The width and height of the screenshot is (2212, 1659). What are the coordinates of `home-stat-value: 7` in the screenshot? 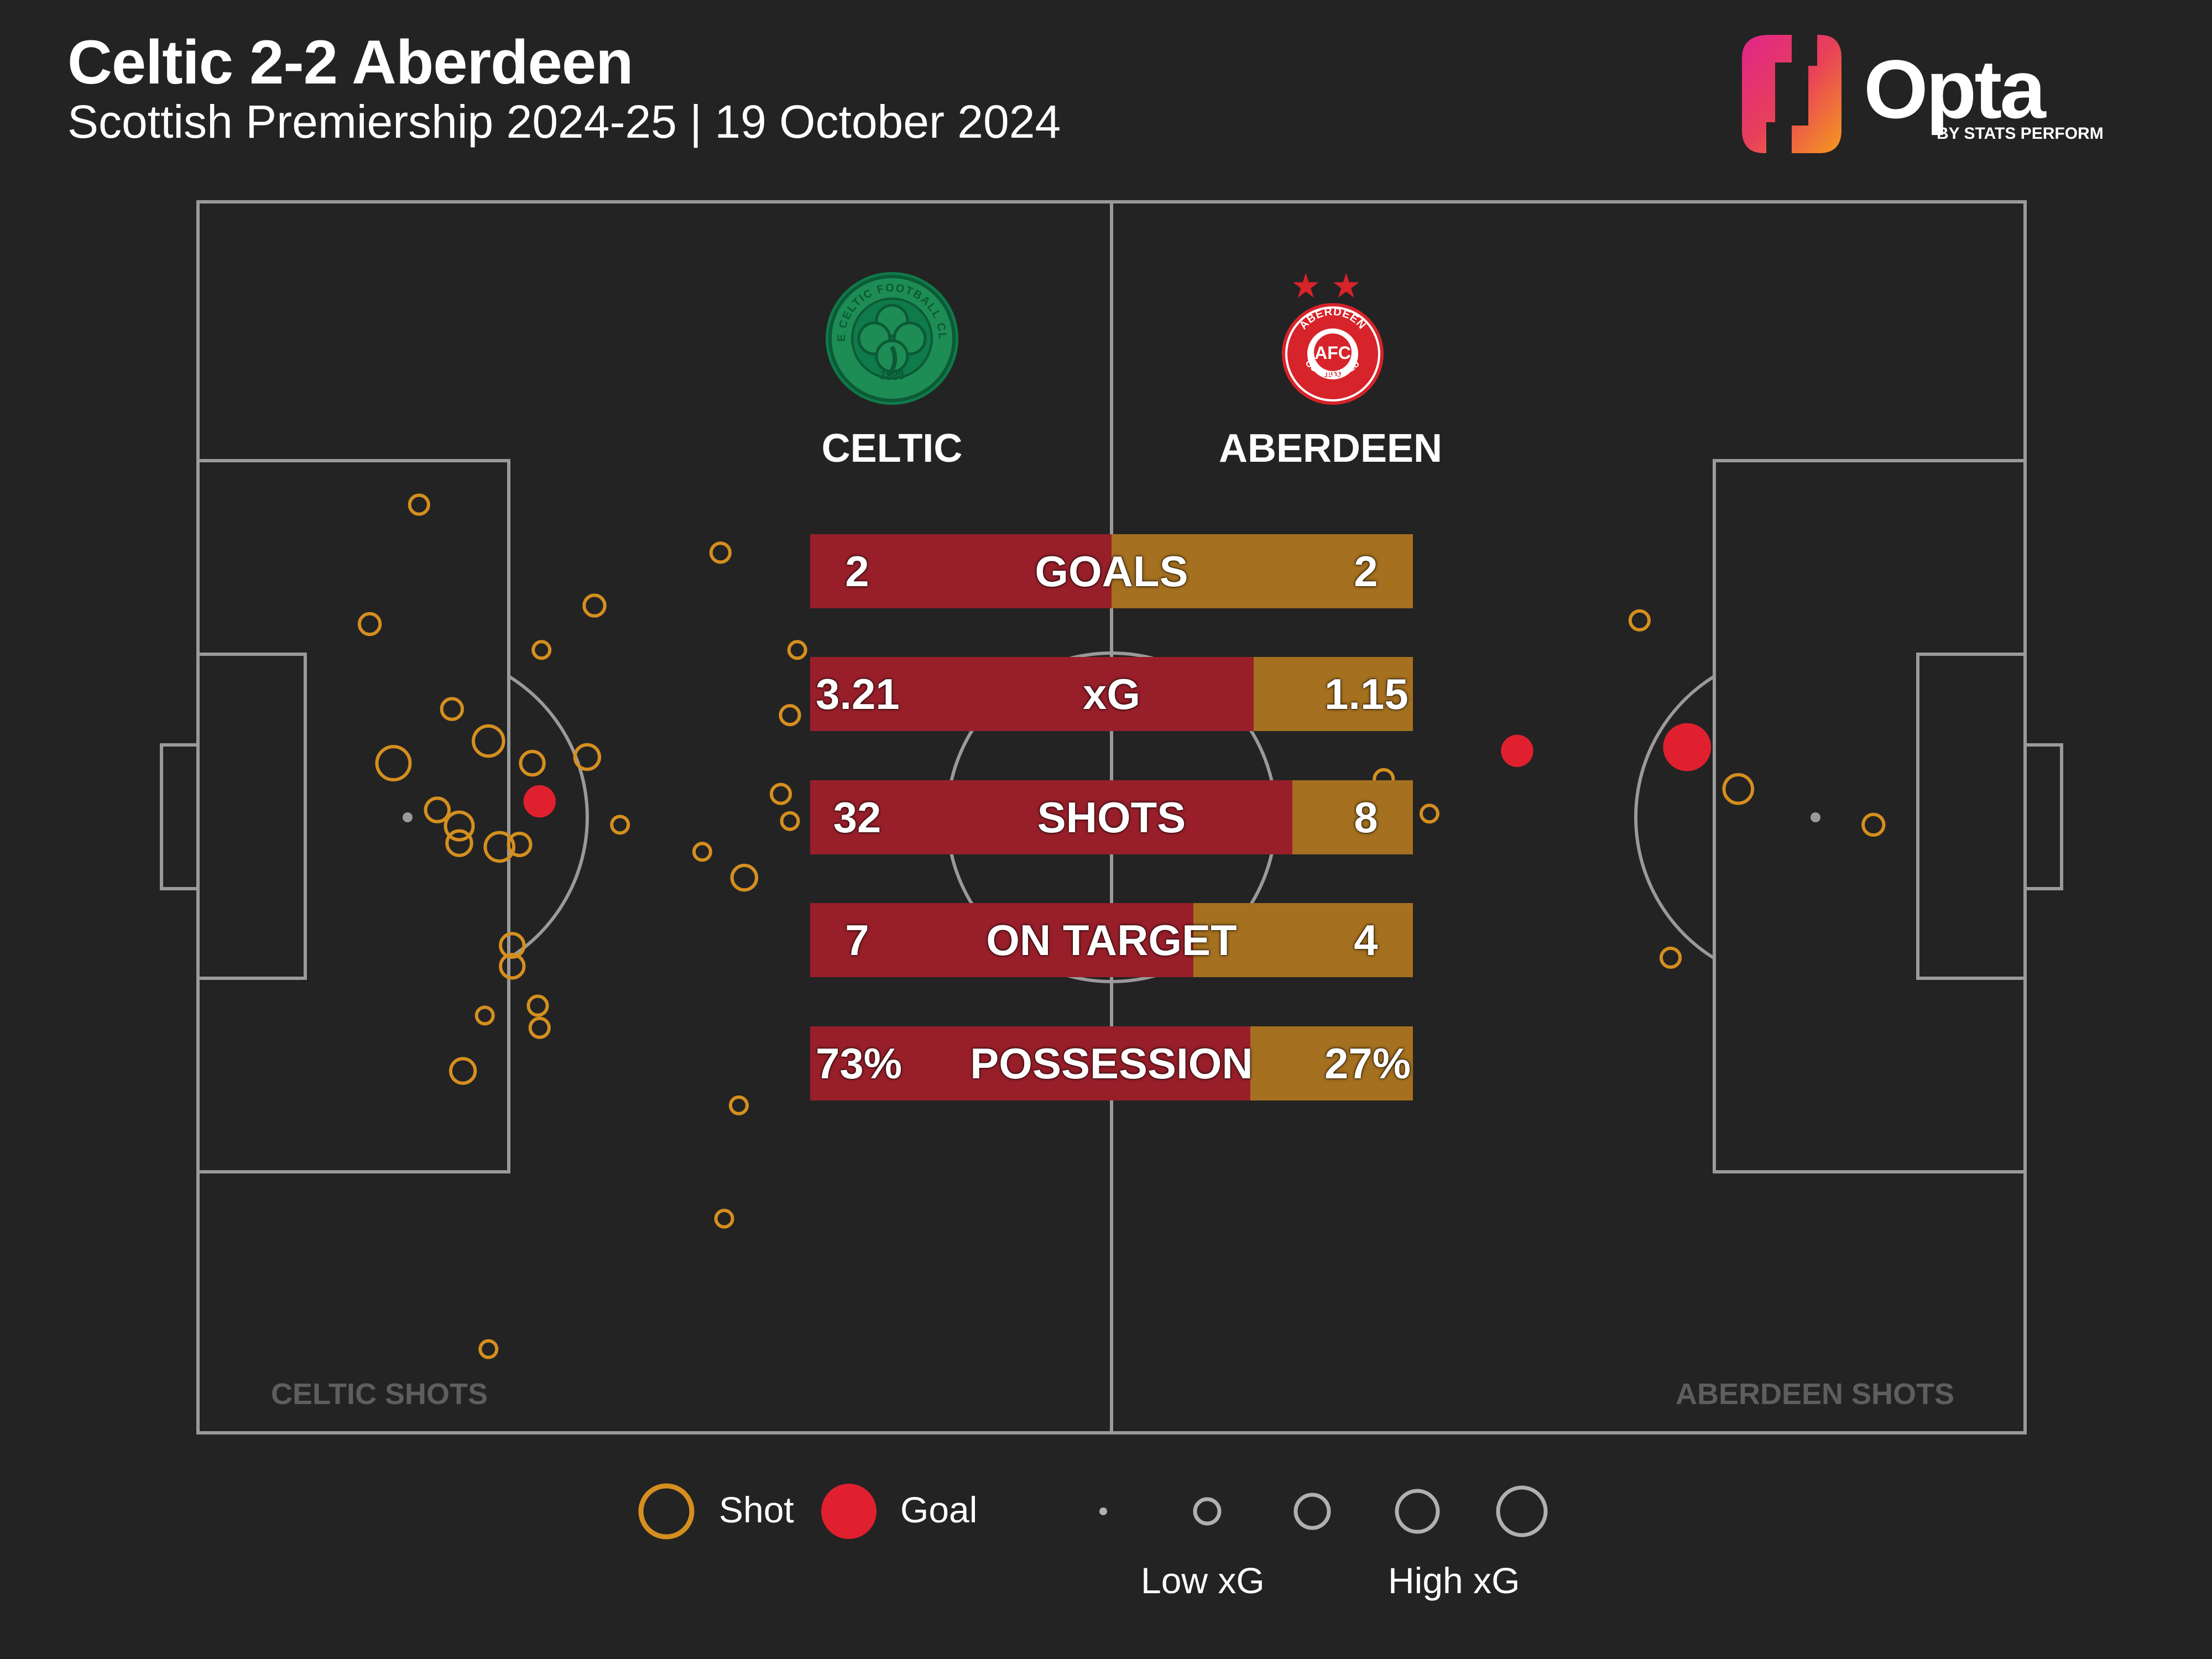 It's located at (857, 940).